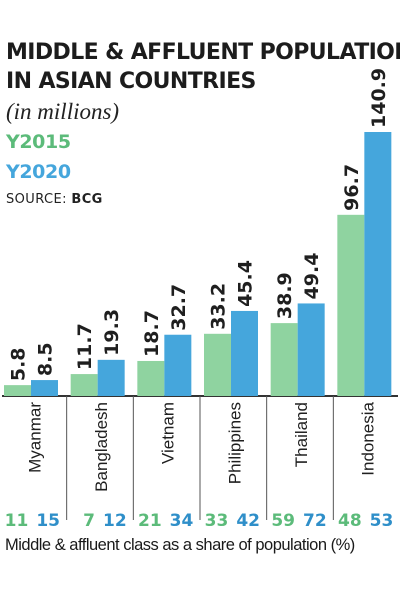 Image resolution: width=400 pixels, height=600 pixels. Describe the element at coordinates (217, 364) in the screenshot. I see `bar-y2015-philippines` at that location.